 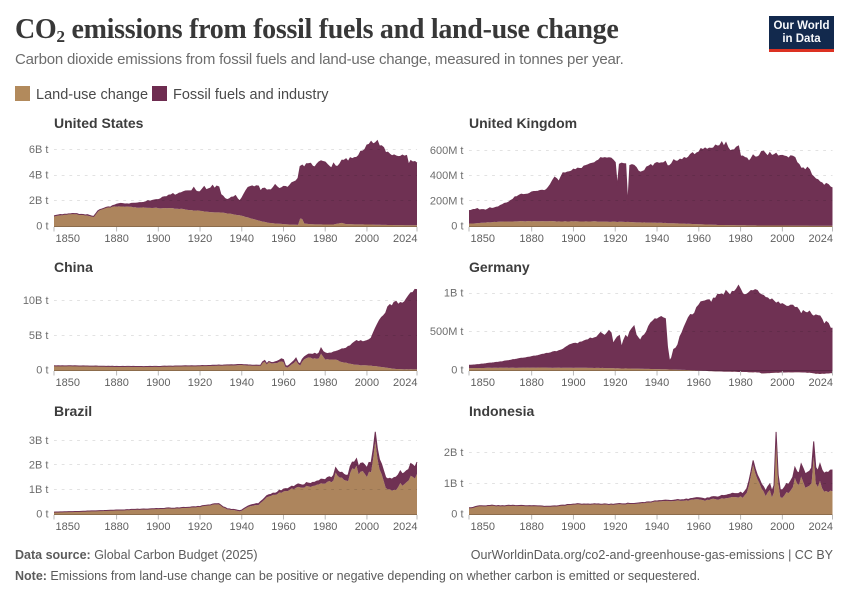 What do you see at coordinates (447, 201) in the screenshot?
I see `svg-text: 200M t` at bounding box center [447, 201].